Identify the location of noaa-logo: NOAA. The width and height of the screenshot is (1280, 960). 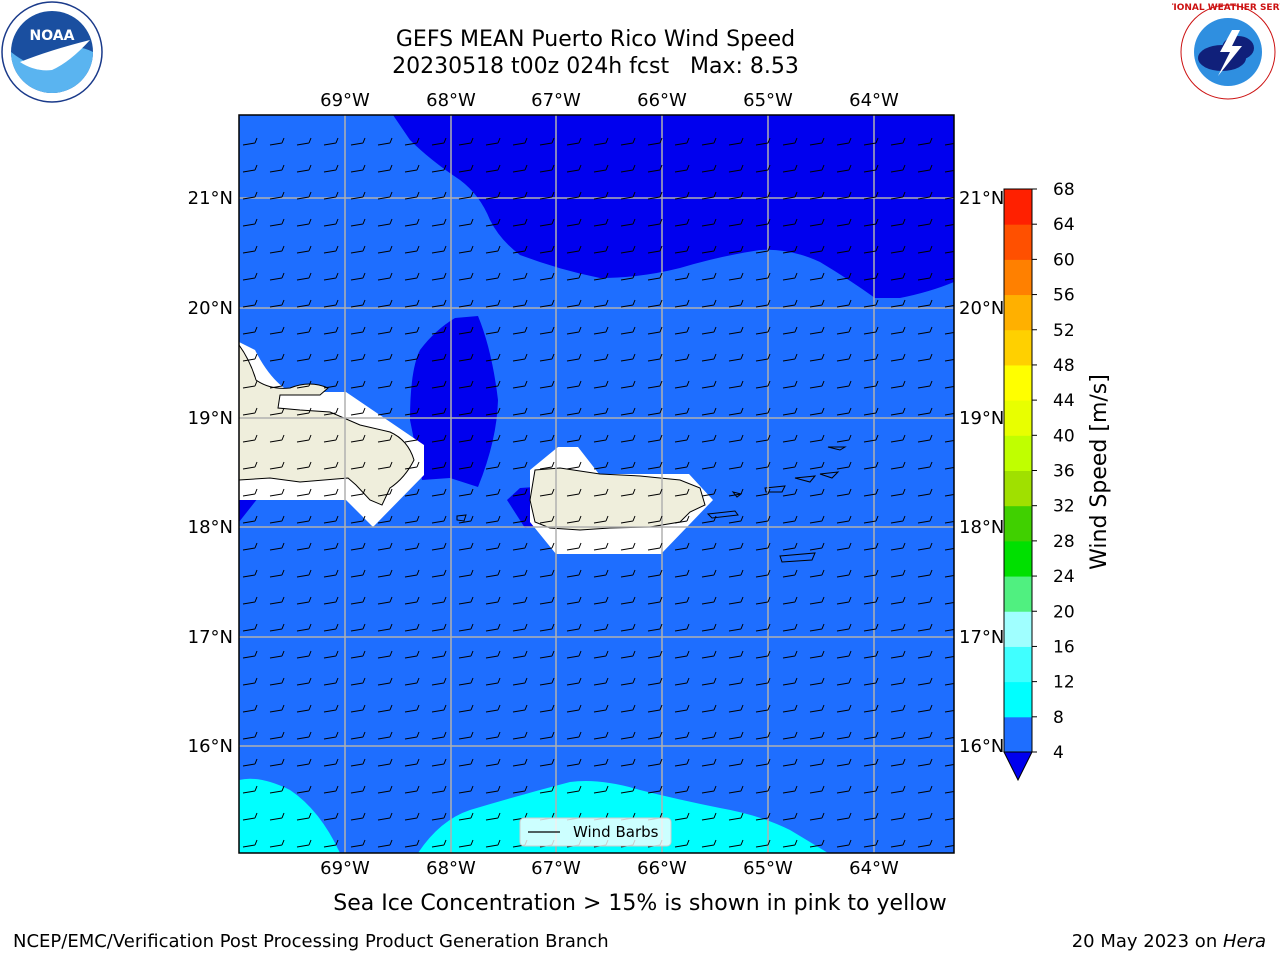
(52, 52).